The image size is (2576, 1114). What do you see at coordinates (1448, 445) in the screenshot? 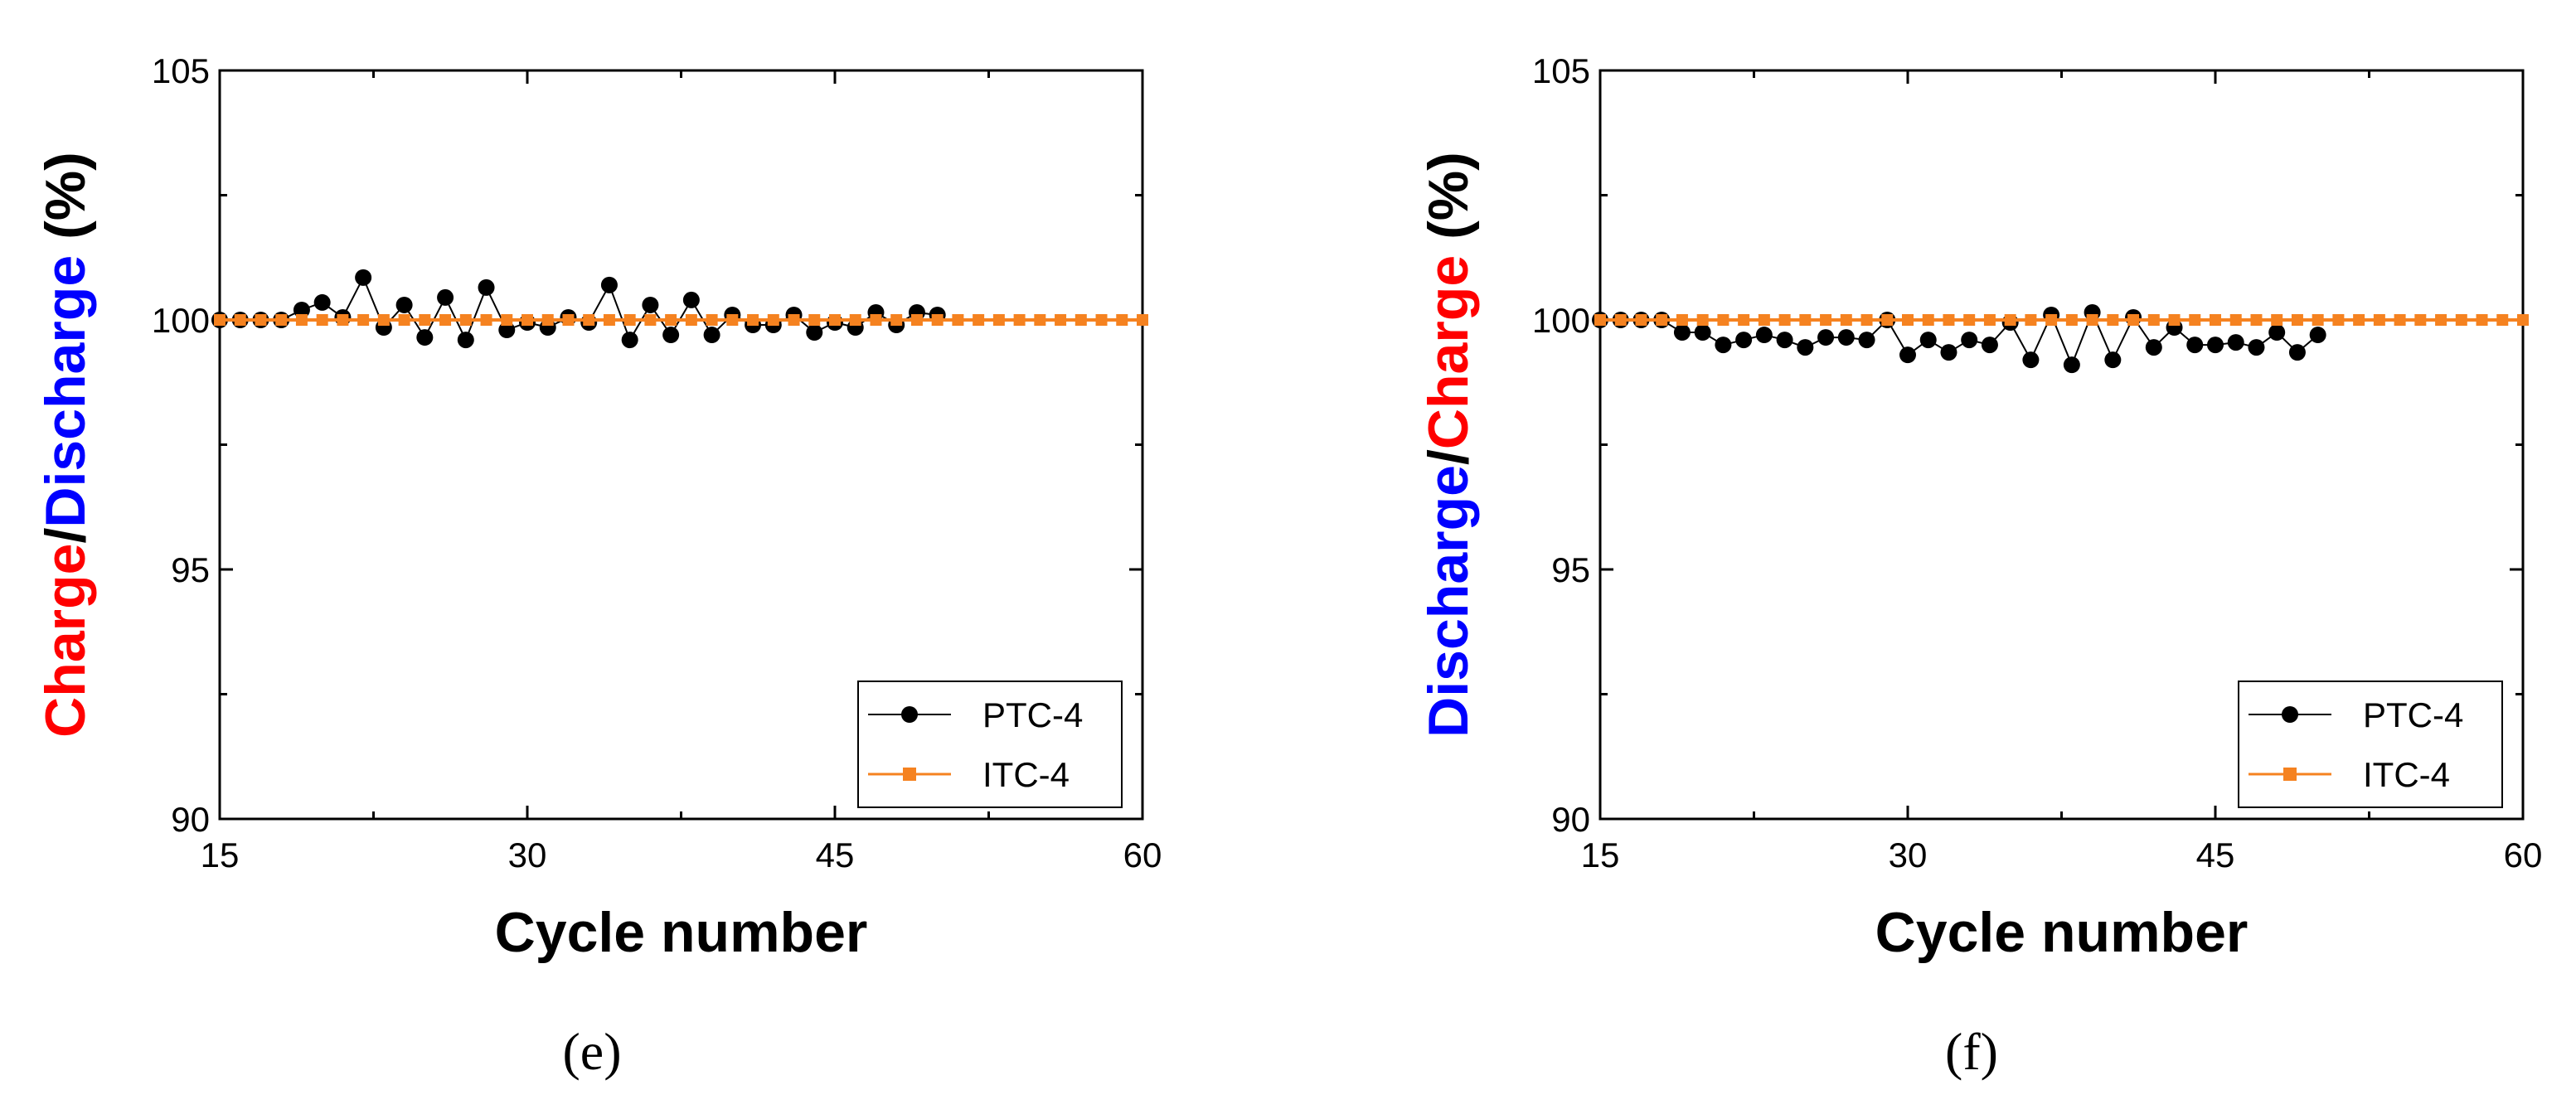
I see `y-axis-title: Discharge/Charge (%)` at bounding box center [1448, 445].